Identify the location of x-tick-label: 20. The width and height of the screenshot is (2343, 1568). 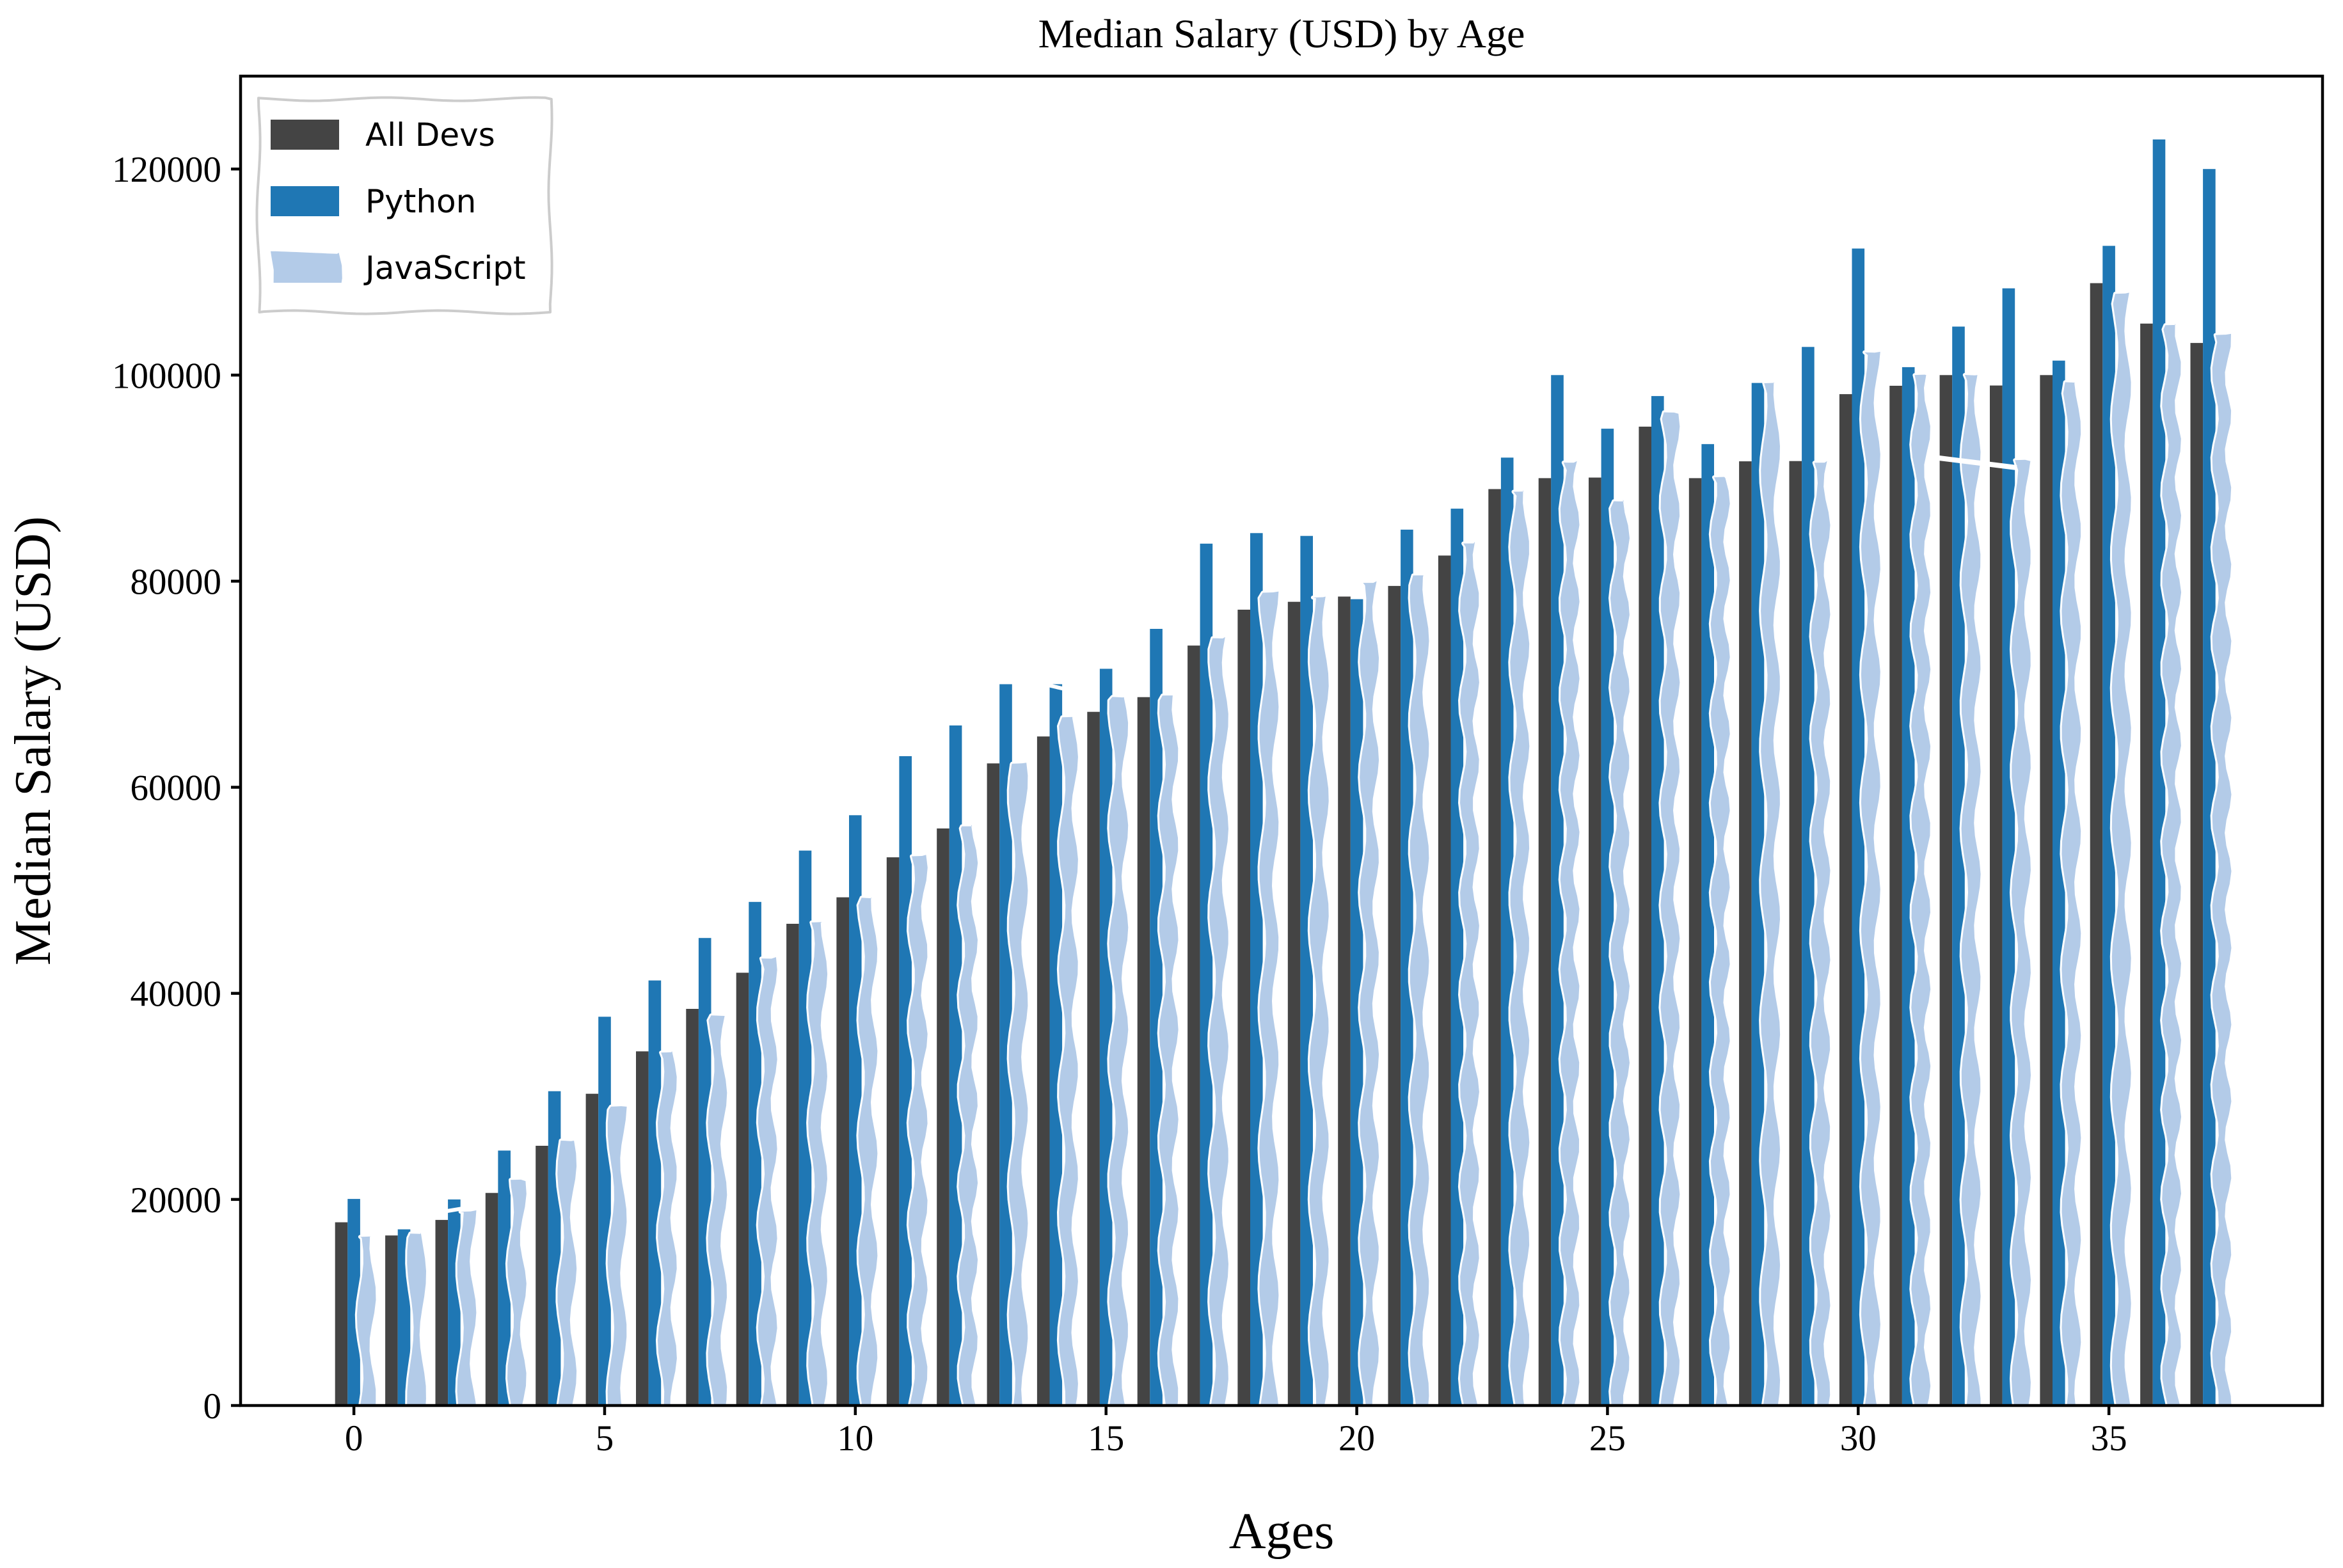
(1356, 1438).